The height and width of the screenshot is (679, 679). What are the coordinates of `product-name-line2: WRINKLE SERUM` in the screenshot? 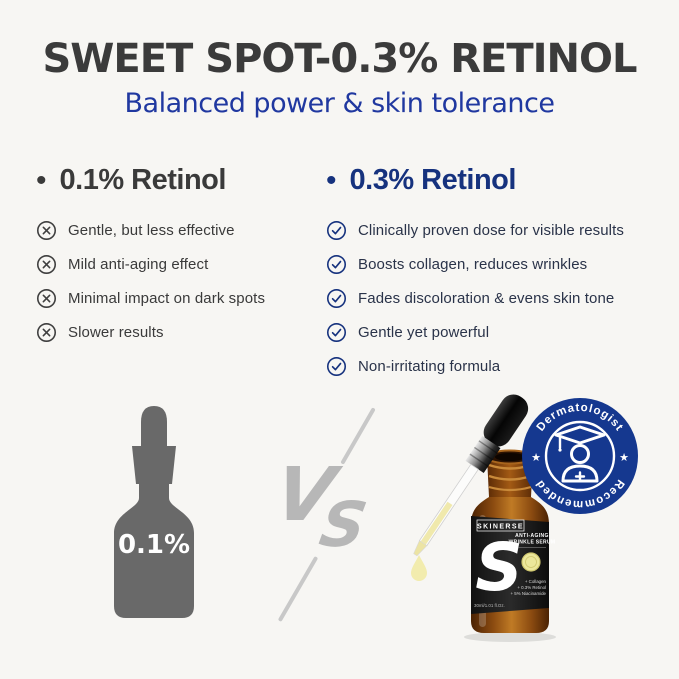 It's located at (532, 543).